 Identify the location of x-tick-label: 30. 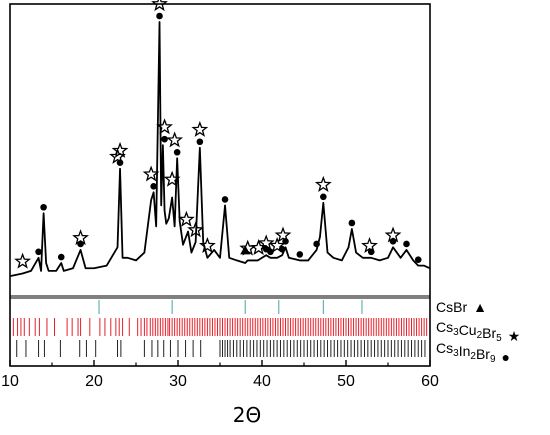
(178, 381).